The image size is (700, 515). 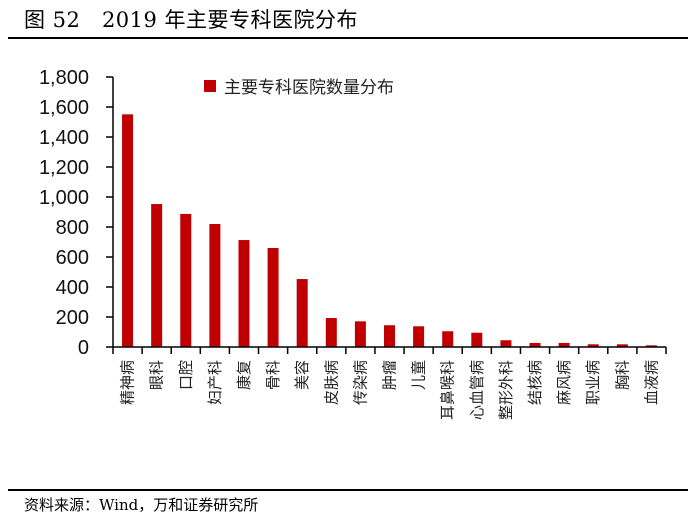 What do you see at coordinates (64, 108) in the screenshot?
I see `y-tick-label: 1,600` at bounding box center [64, 108].